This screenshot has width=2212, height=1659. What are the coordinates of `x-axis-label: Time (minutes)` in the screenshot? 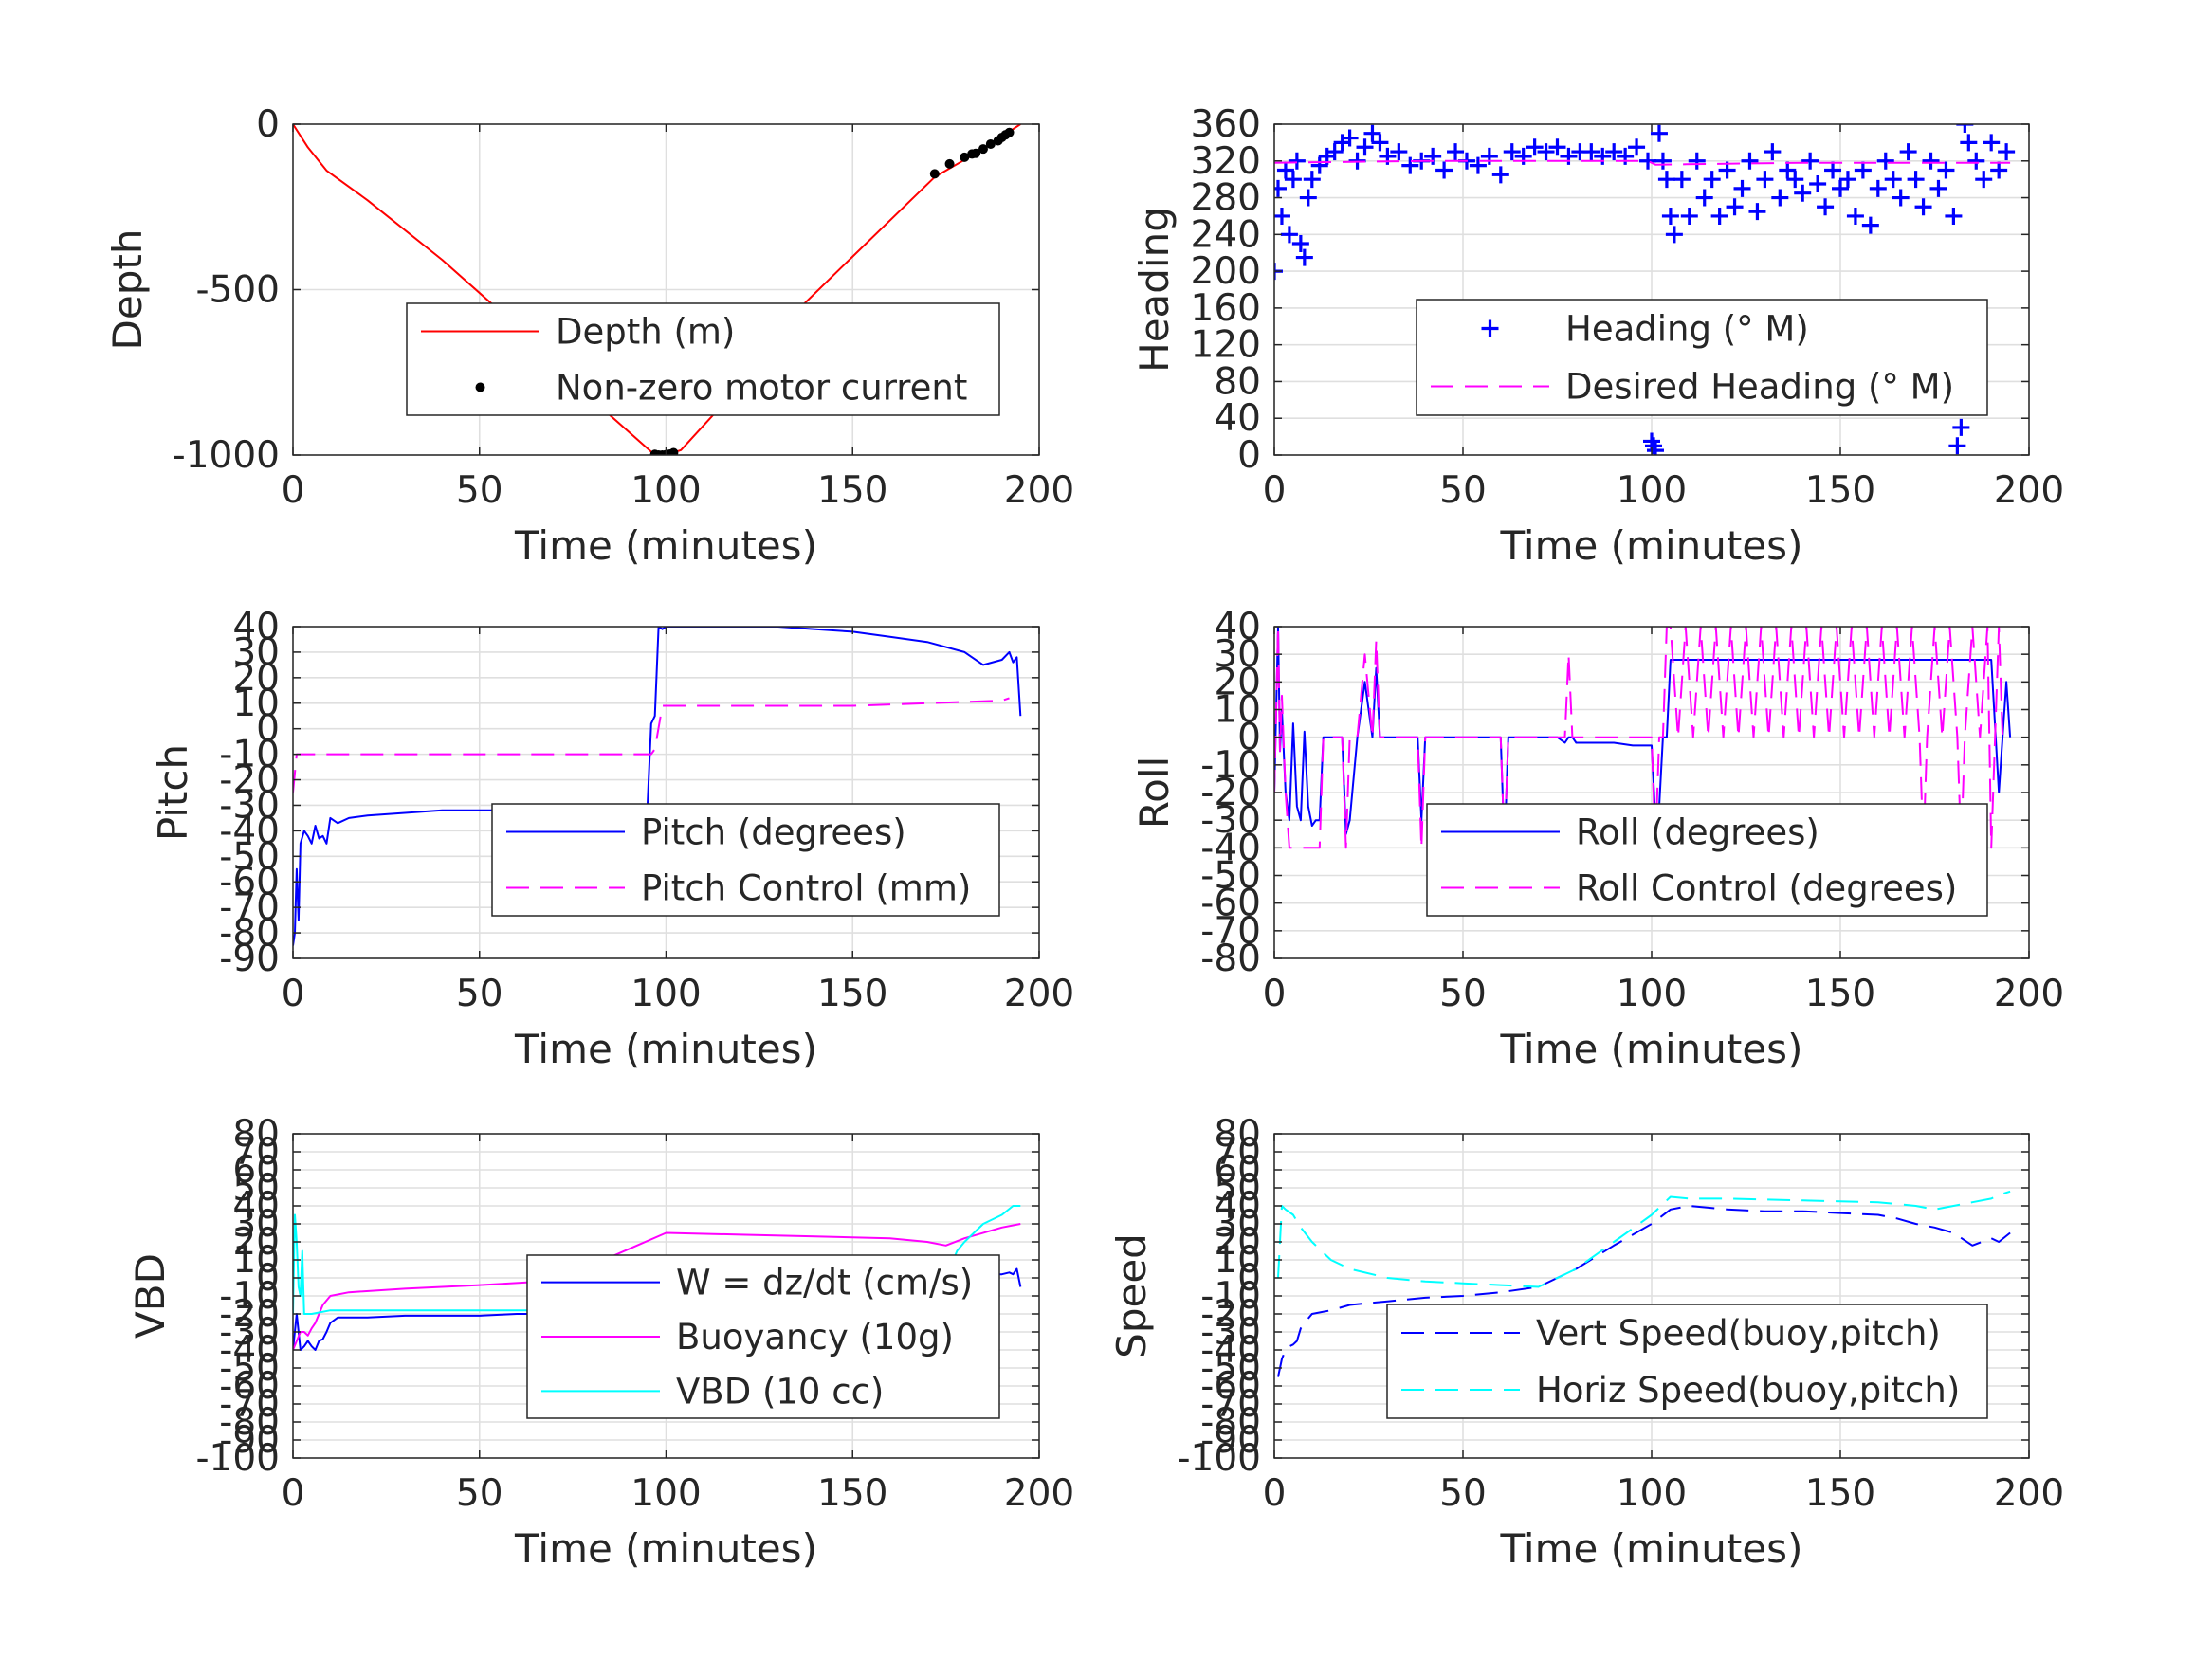 It's located at (665, 1049).